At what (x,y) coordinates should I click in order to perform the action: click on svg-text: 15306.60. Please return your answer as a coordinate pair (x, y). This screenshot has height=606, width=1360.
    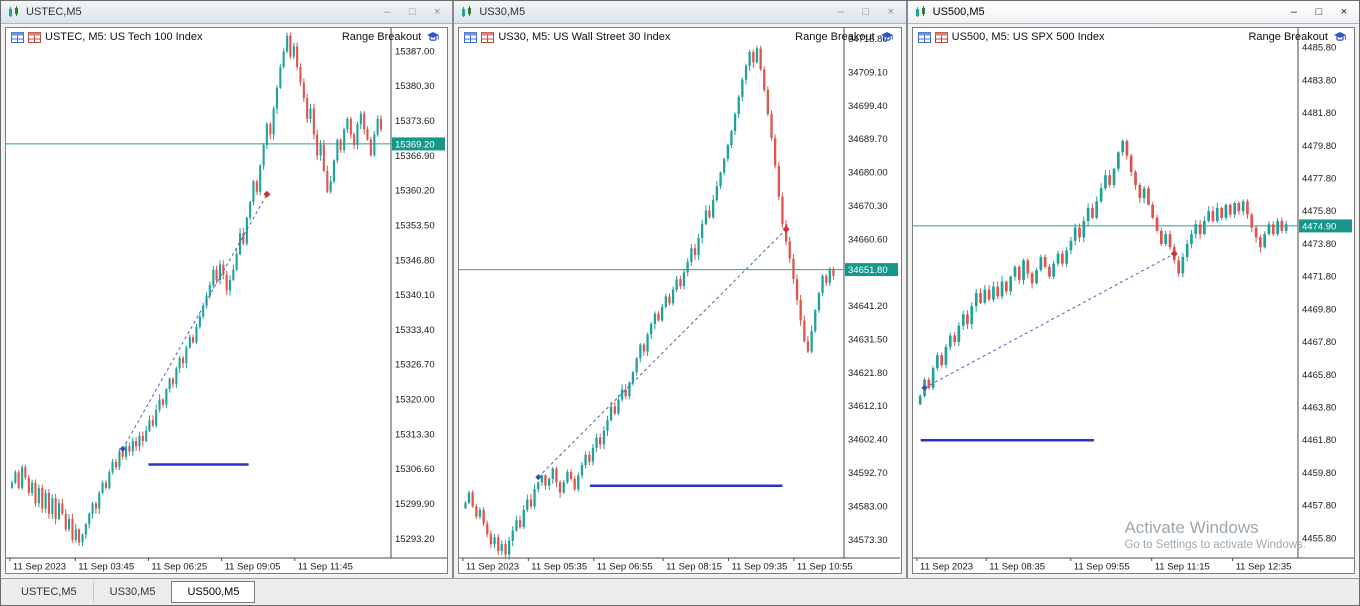
    Looking at the image, I should click on (415, 469).